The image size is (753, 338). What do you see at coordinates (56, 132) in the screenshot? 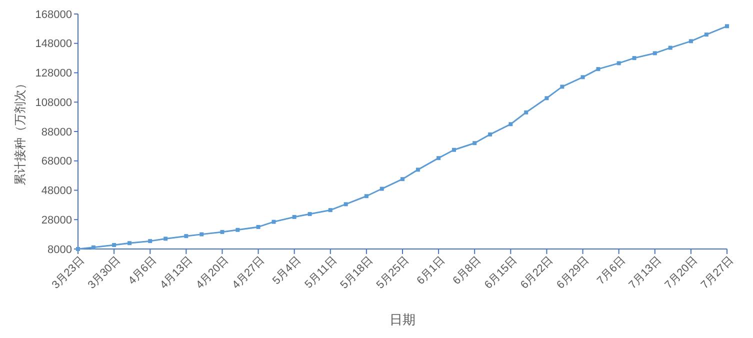
I see `y-tick-label: 88000` at bounding box center [56, 132].